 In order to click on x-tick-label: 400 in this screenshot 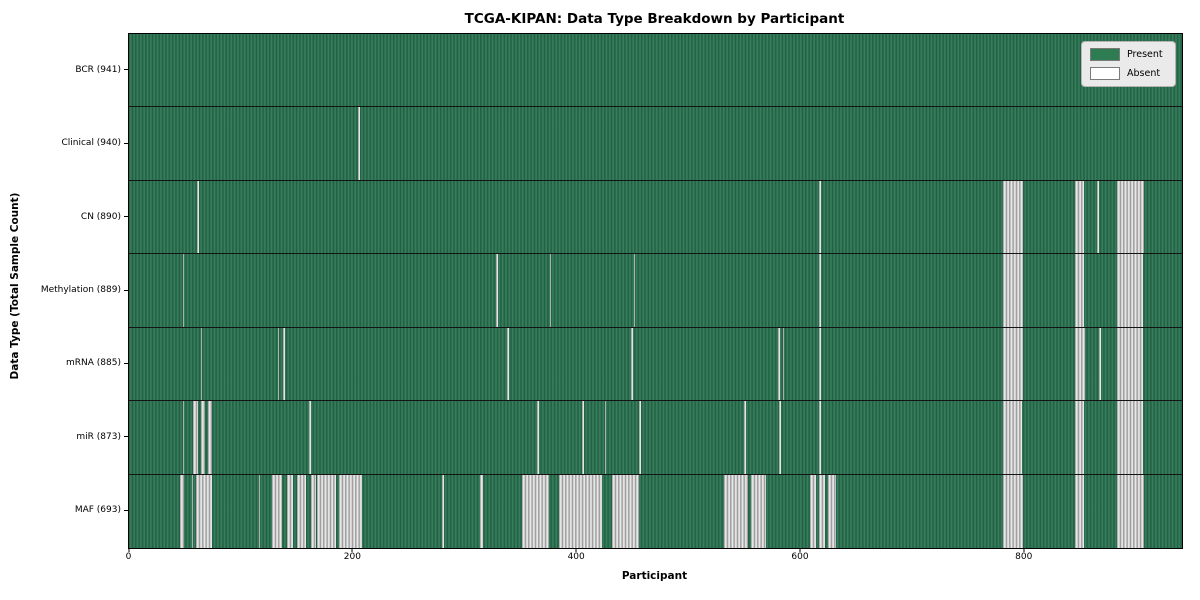, I will do `click(576, 557)`.